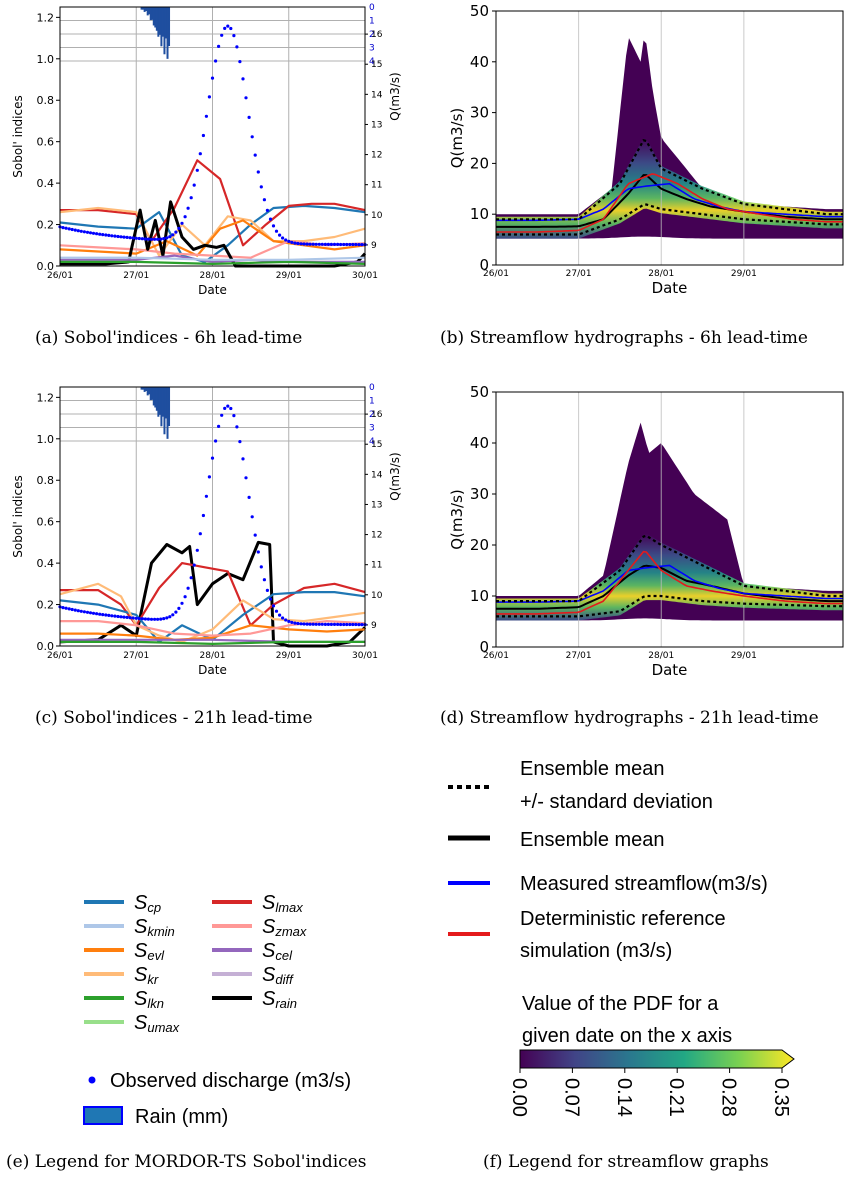 The image size is (862, 1183). I want to click on y-tick-label: 0.6, so click(46, 142).